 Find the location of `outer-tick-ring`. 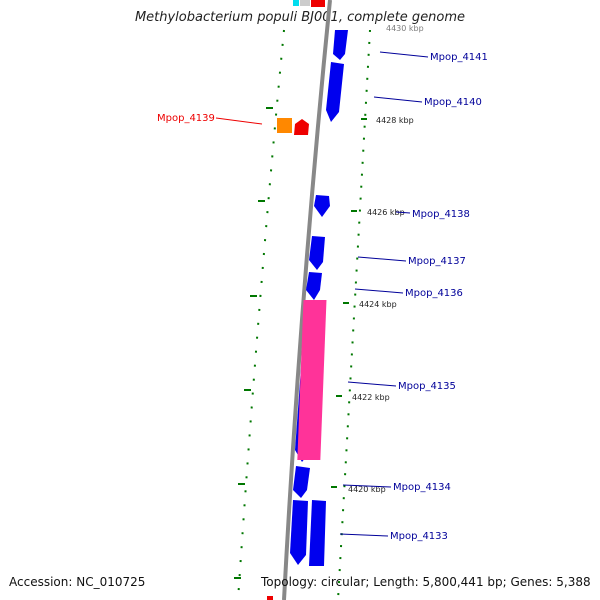

outer-tick-ring is located at coordinates (354, 314).